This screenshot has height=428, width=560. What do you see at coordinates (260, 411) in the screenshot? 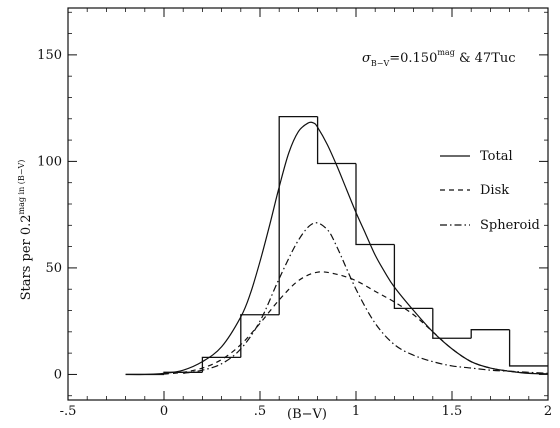
I see `x-tick-label: .5` at bounding box center [260, 411].